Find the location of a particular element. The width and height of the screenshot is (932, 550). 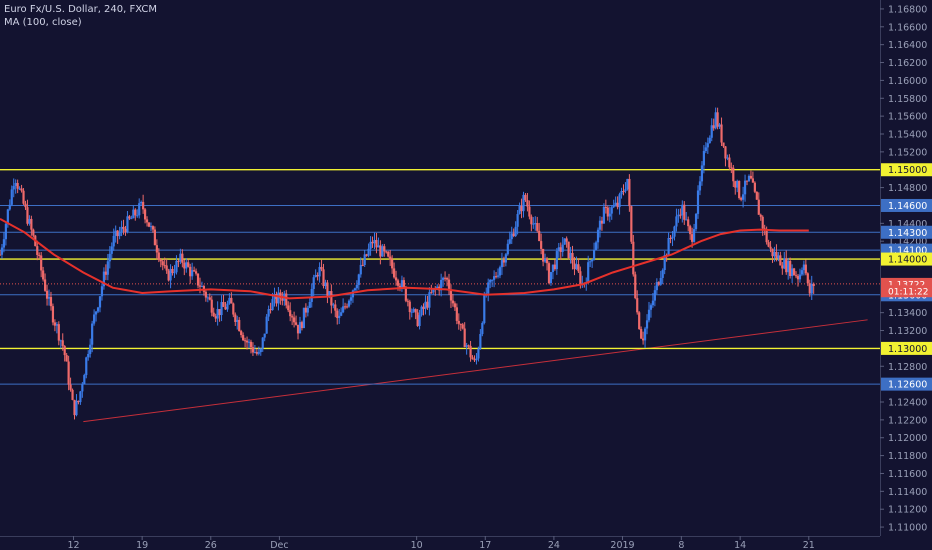

level-label: 1.14100 is located at coordinates (907, 251).